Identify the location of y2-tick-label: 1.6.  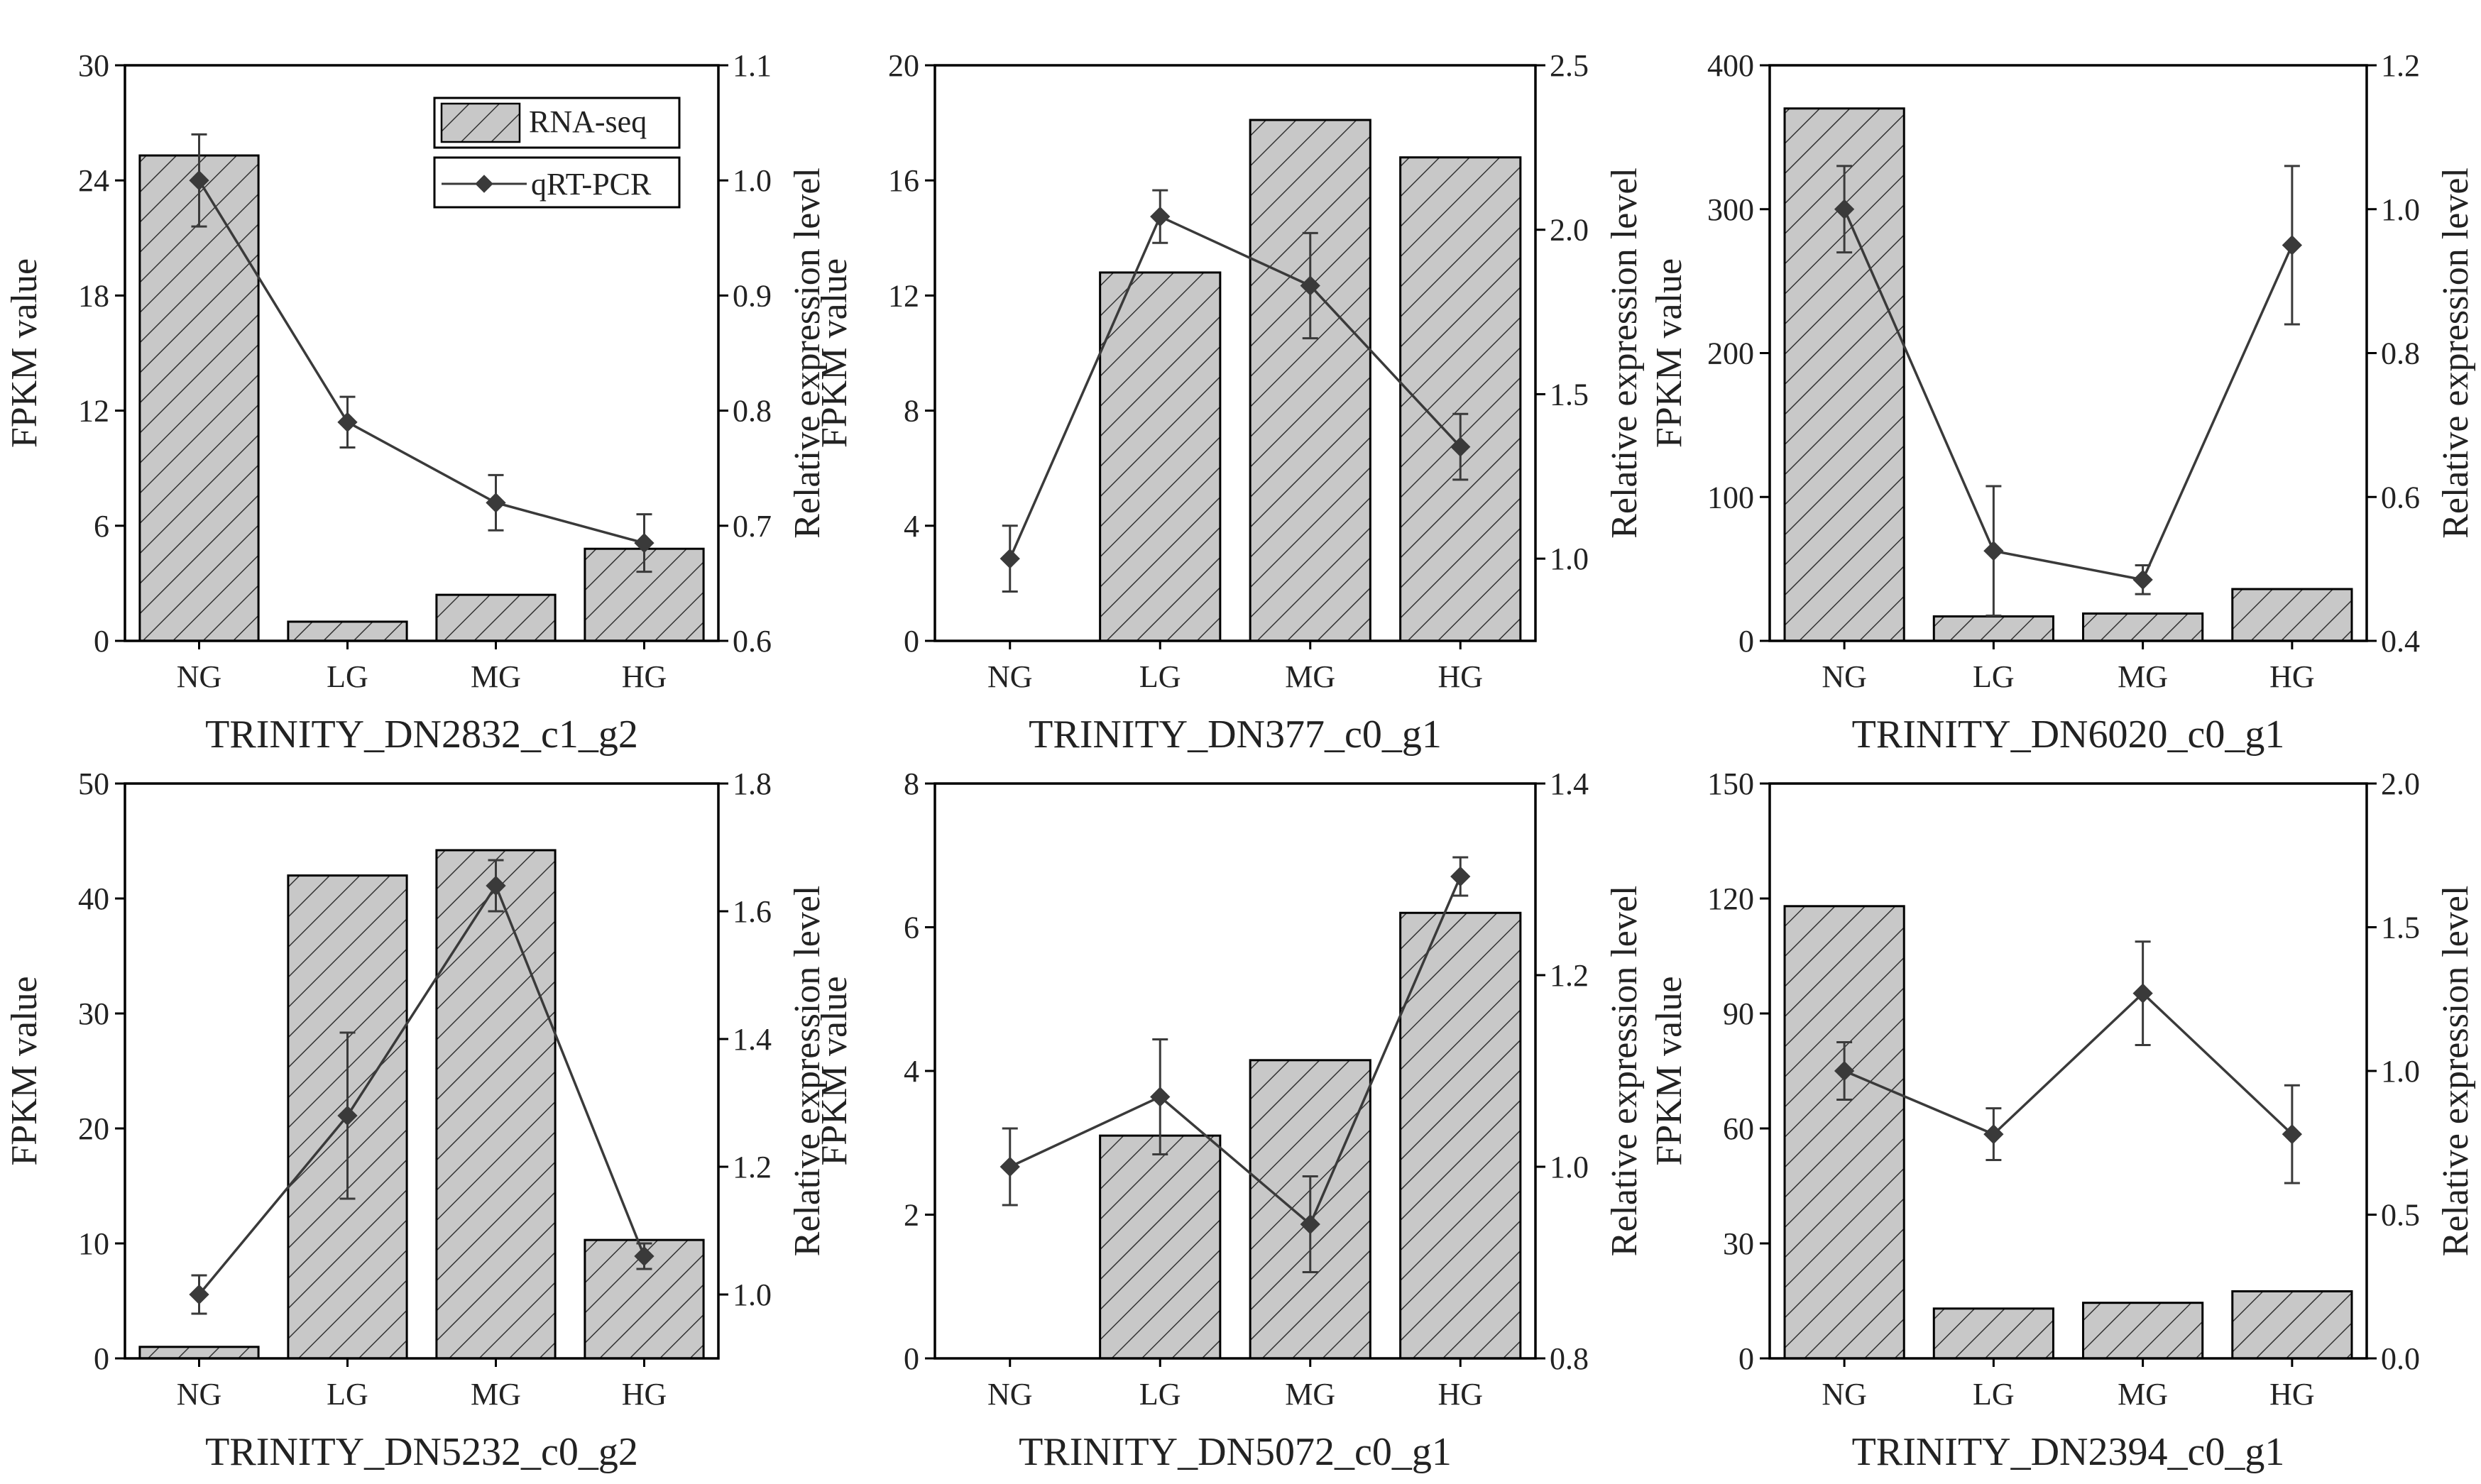
(752, 912).